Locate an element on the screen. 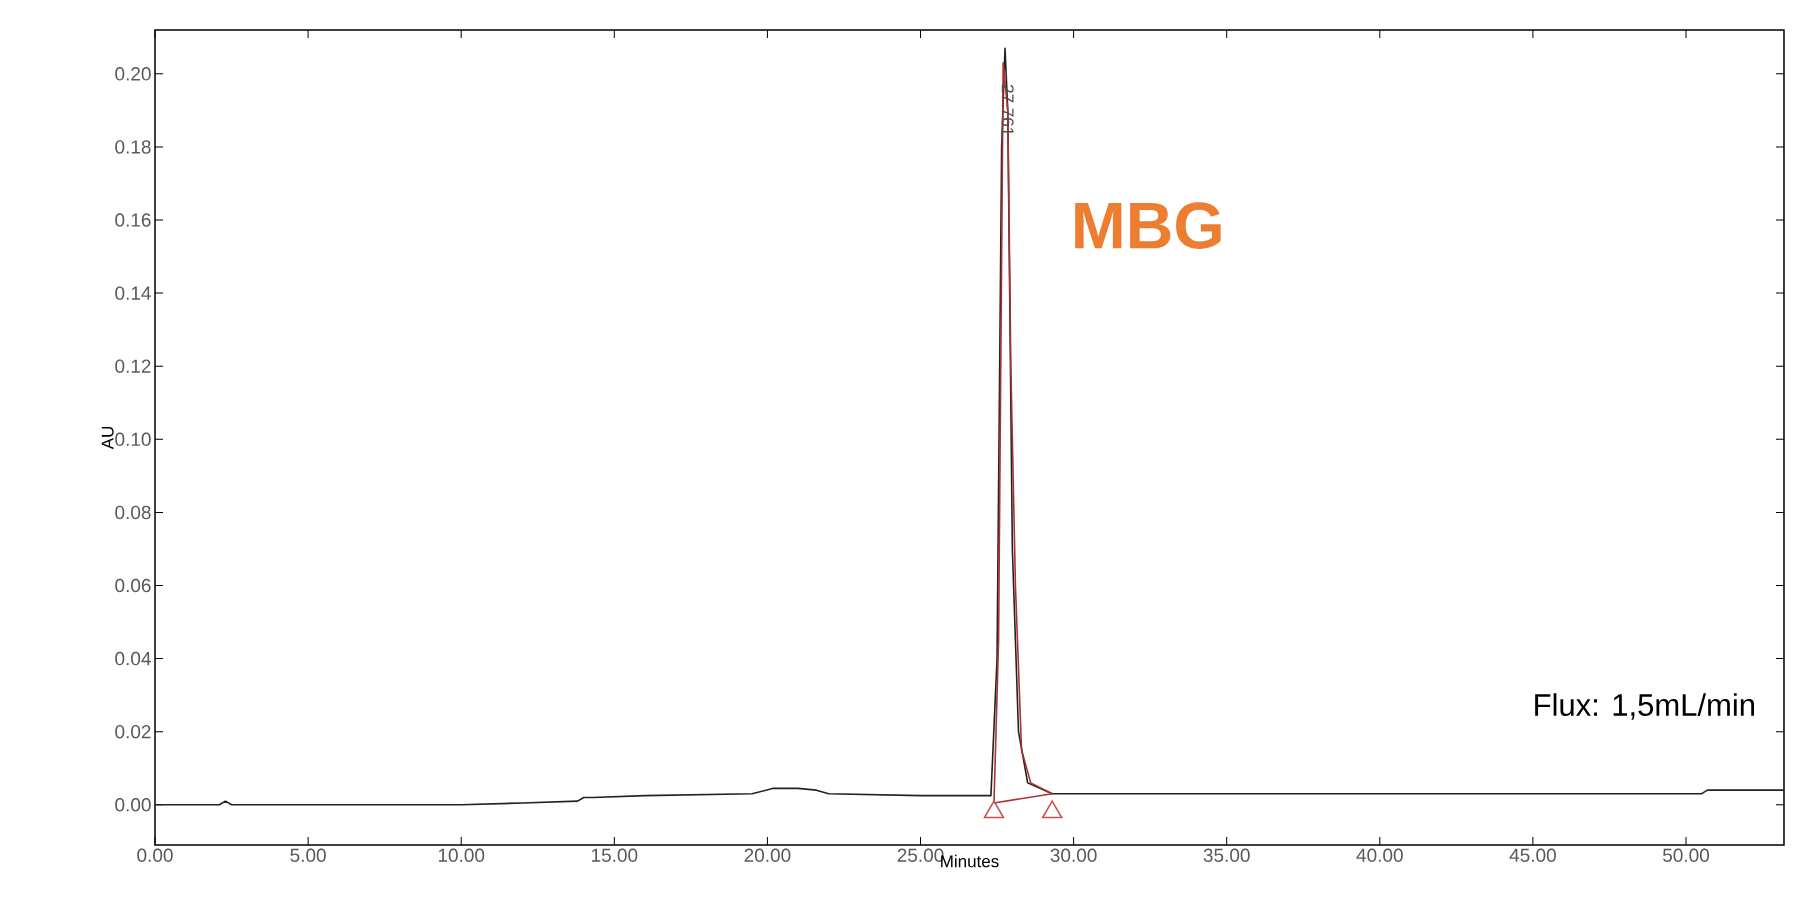 This screenshot has height=920, width=1797. x-tick-label: 45.00 is located at coordinates (1532, 855).